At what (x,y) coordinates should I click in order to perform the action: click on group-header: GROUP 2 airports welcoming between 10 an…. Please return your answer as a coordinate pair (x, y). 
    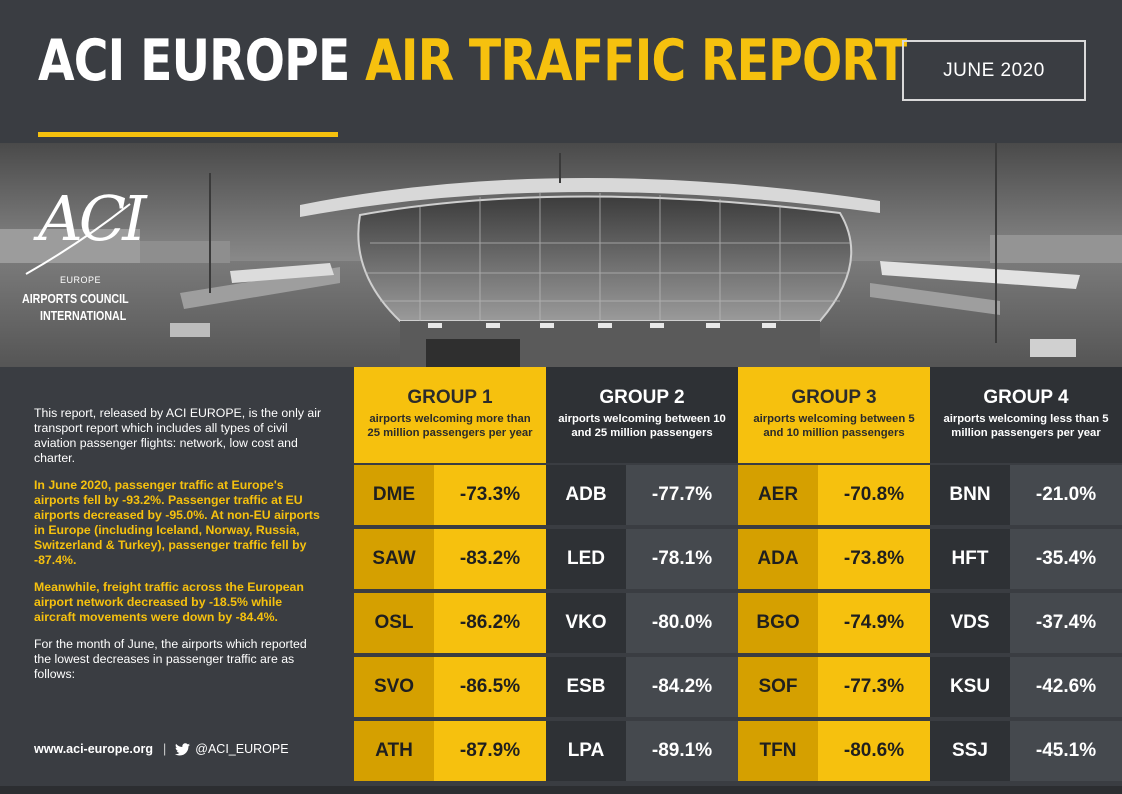
    Looking at the image, I should click on (642, 415).